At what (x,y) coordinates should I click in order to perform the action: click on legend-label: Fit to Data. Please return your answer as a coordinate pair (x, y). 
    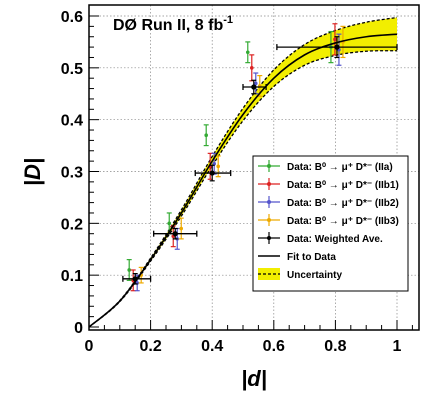
    Looking at the image, I should click on (311, 257).